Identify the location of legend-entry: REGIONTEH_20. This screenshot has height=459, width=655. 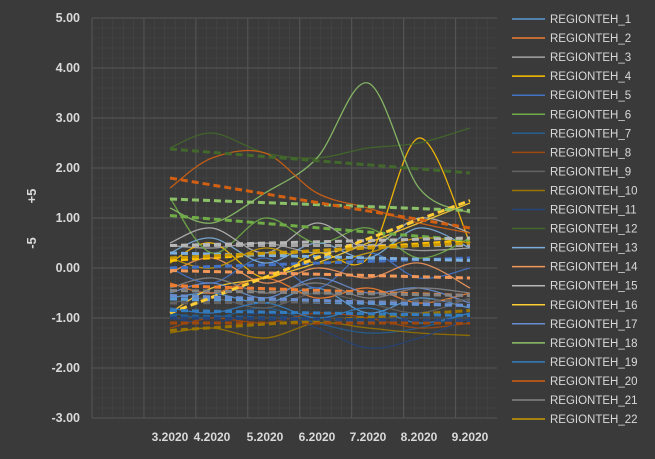
(594, 382).